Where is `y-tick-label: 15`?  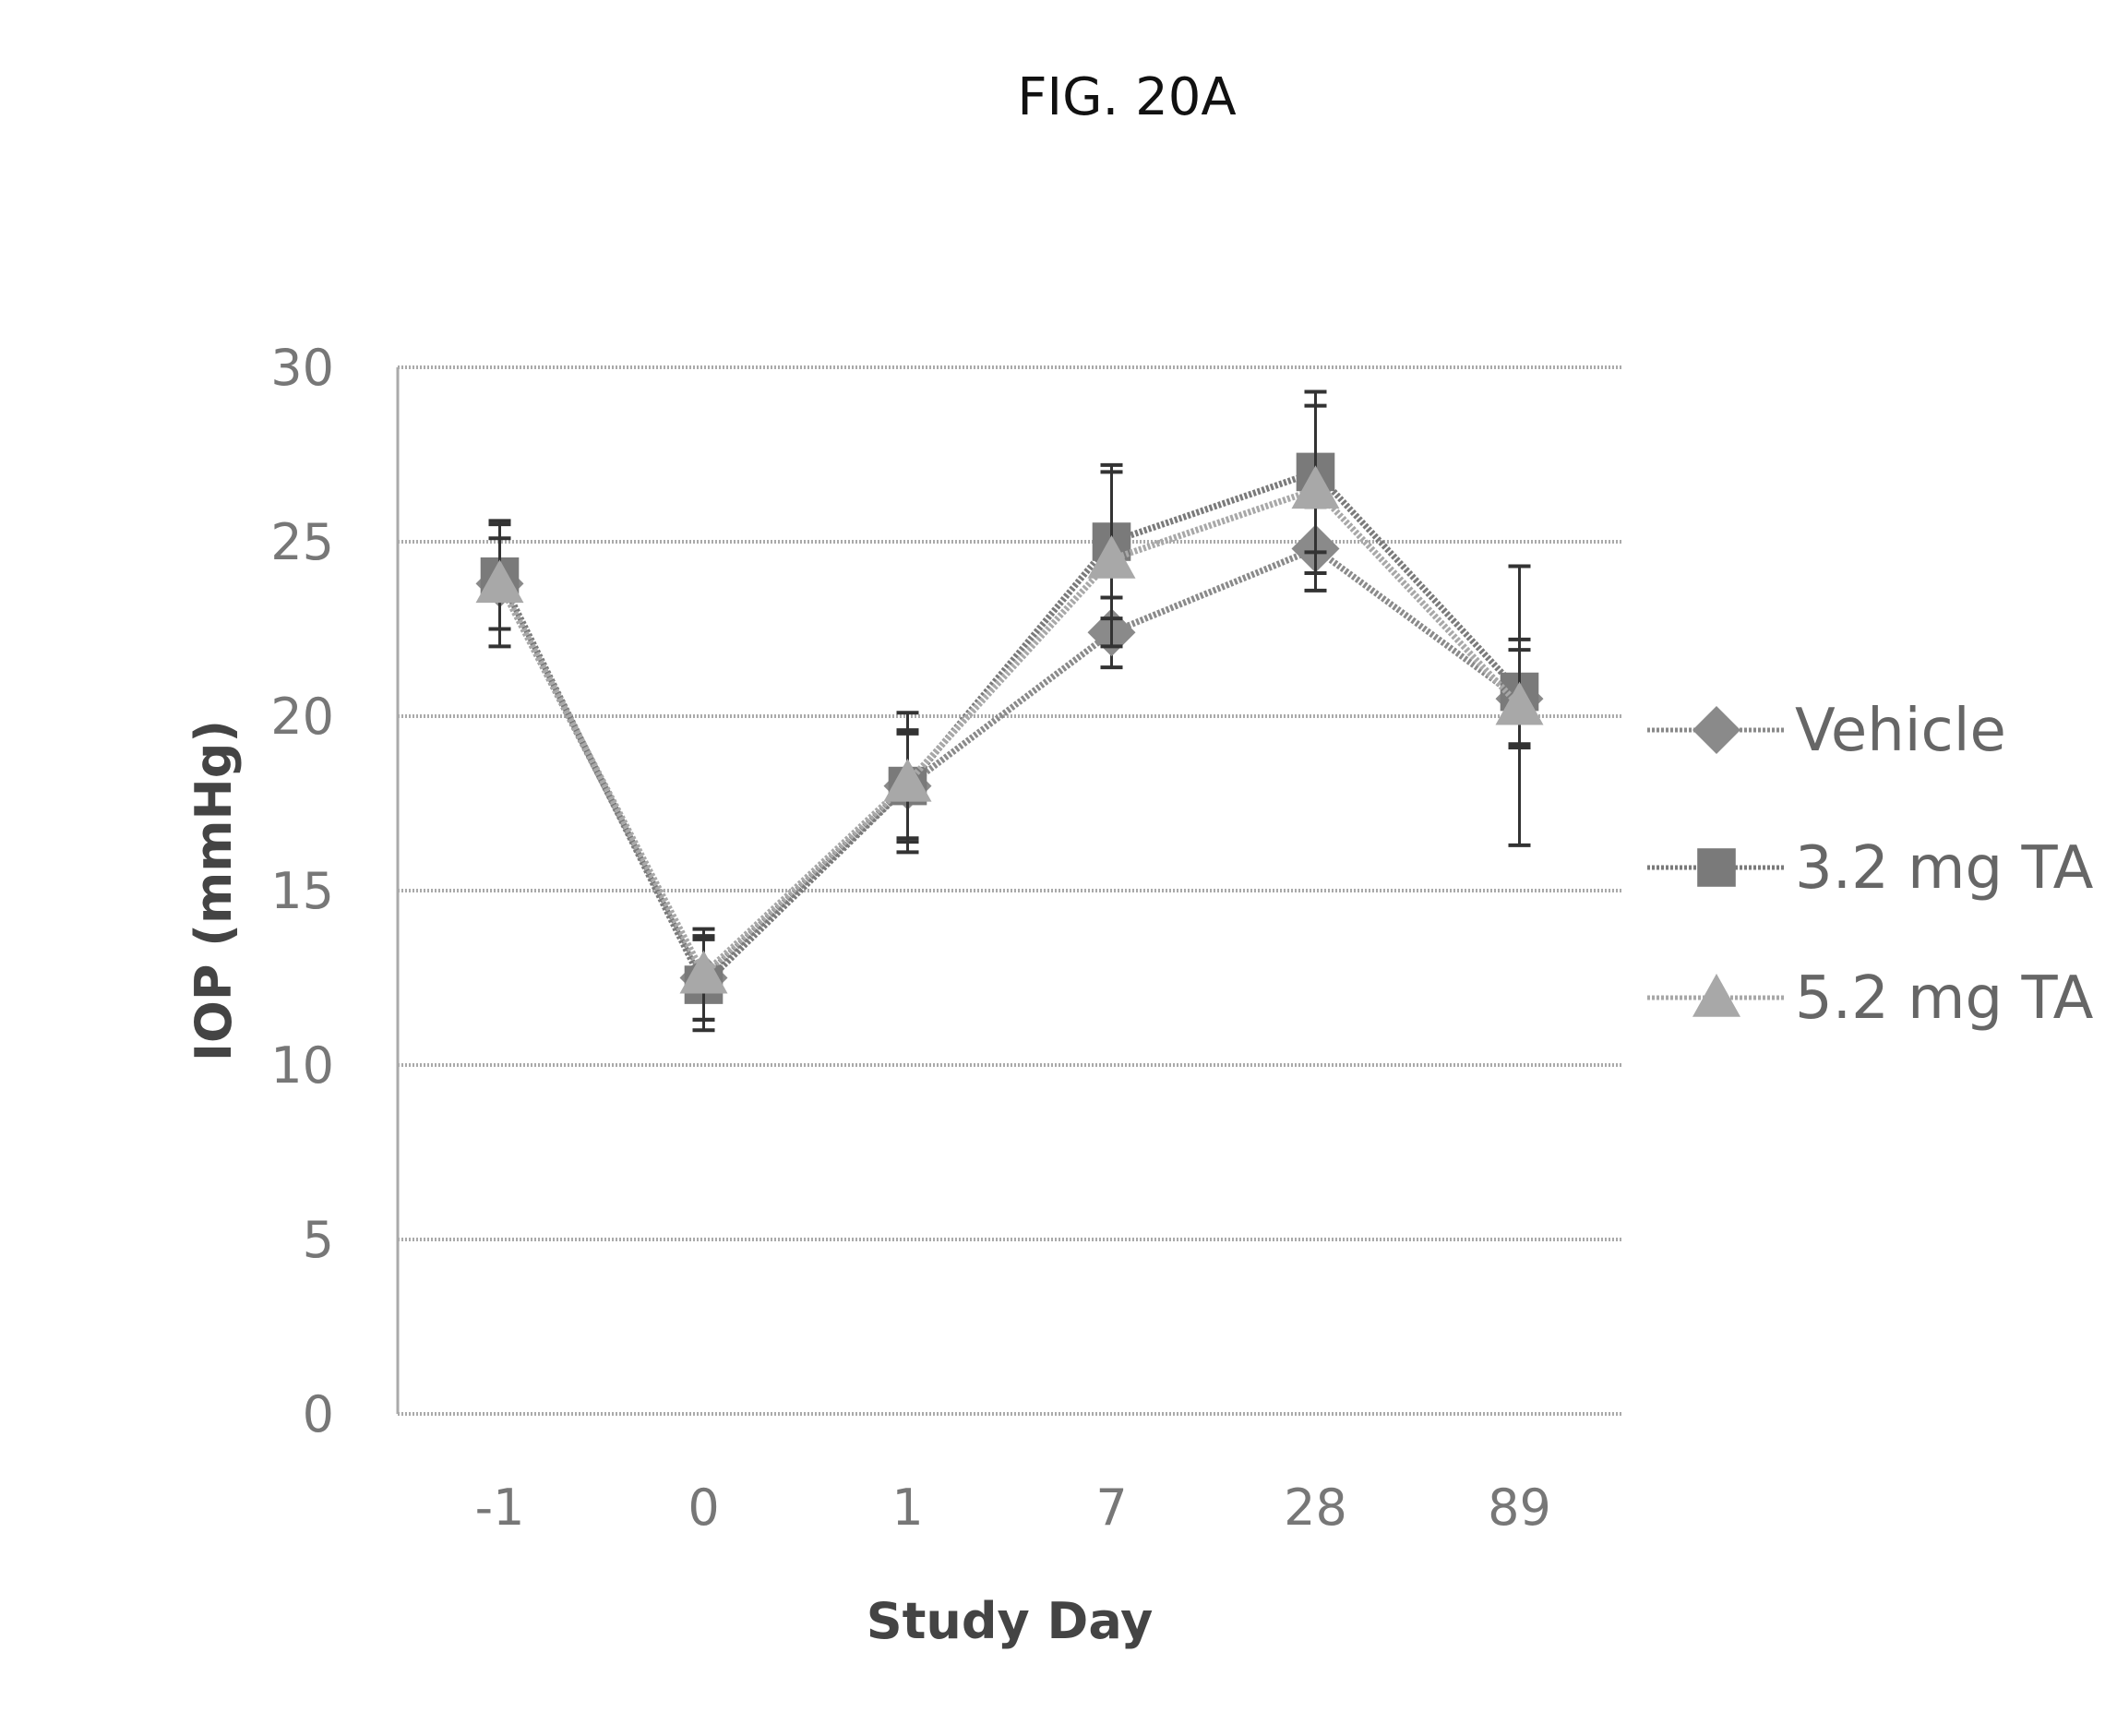
y-tick-label: 15 is located at coordinates (302, 891).